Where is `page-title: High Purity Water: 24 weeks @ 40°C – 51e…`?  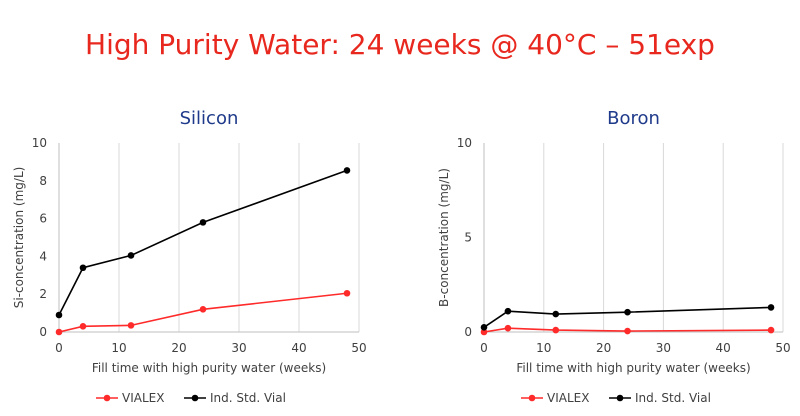
page-title: High Purity Water: 24 weeks @ 40°C – 51e… is located at coordinates (400, 44).